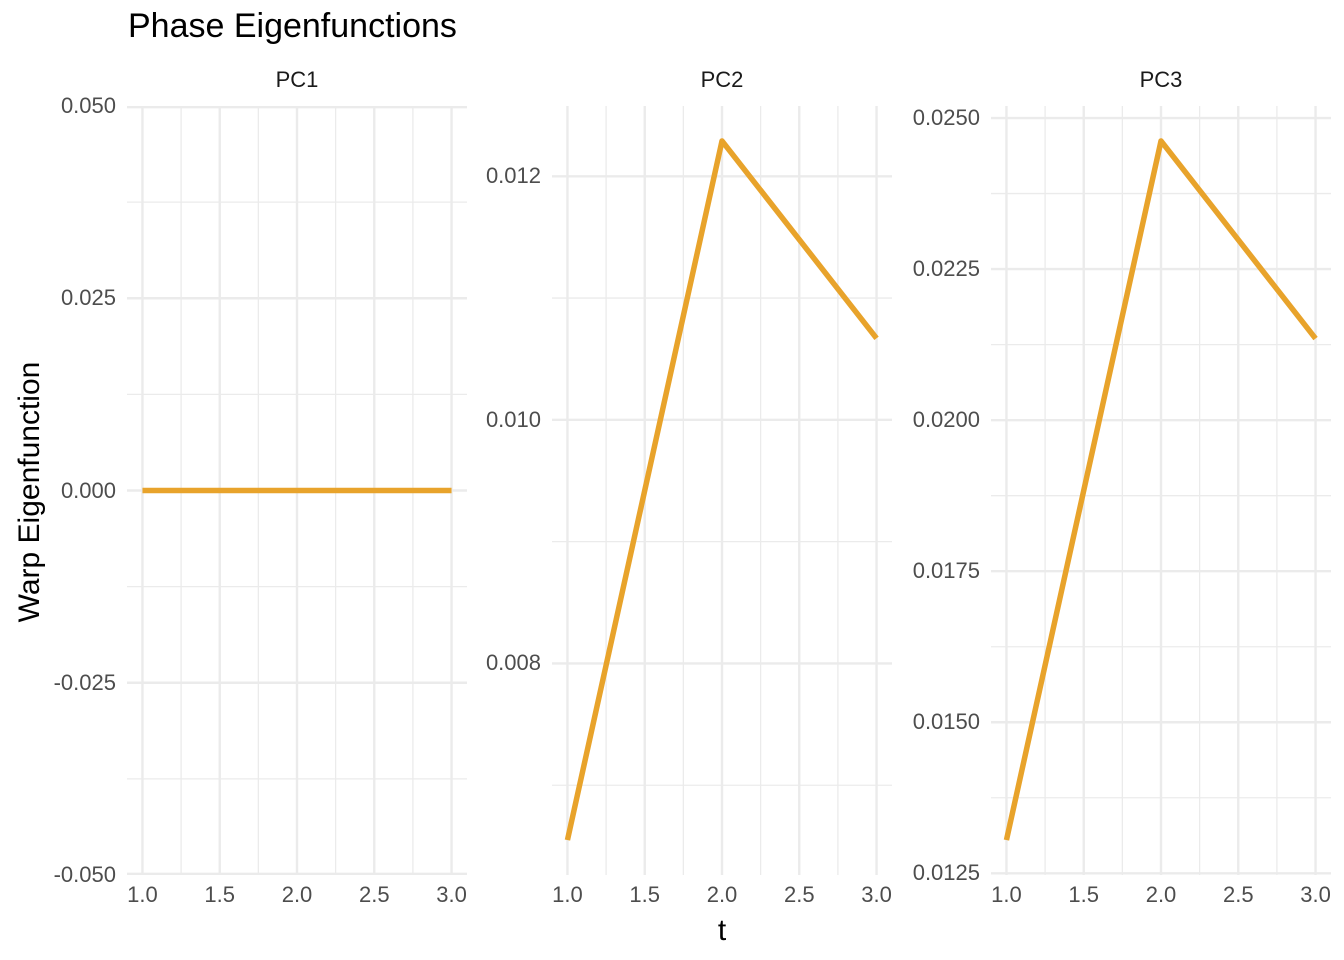  What do you see at coordinates (513, 419) in the screenshot?
I see `y-tick-label-pc2: 0.010` at bounding box center [513, 419].